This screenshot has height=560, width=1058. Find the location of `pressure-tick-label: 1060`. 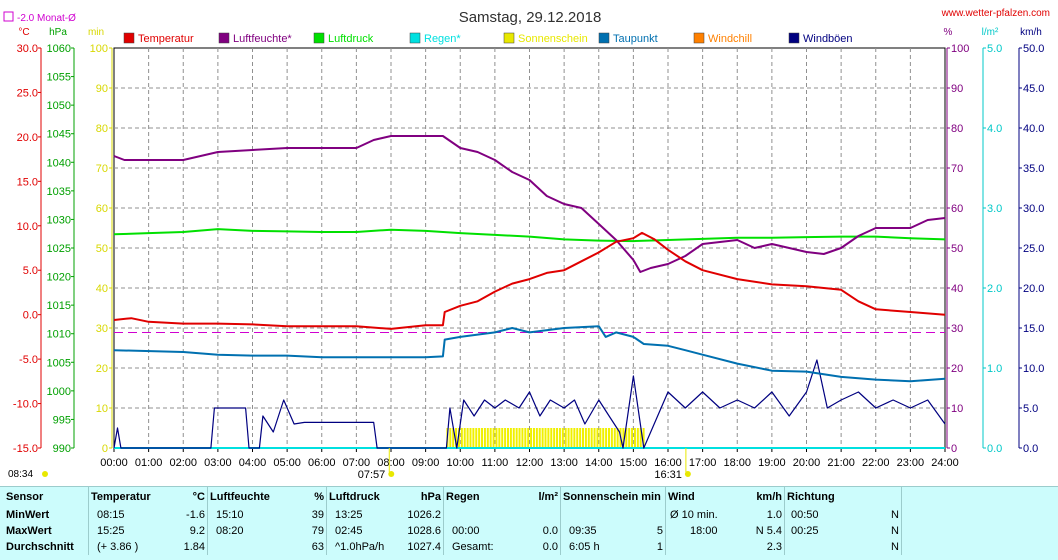

pressure-tick-label: 1060 is located at coordinates (59, 49).